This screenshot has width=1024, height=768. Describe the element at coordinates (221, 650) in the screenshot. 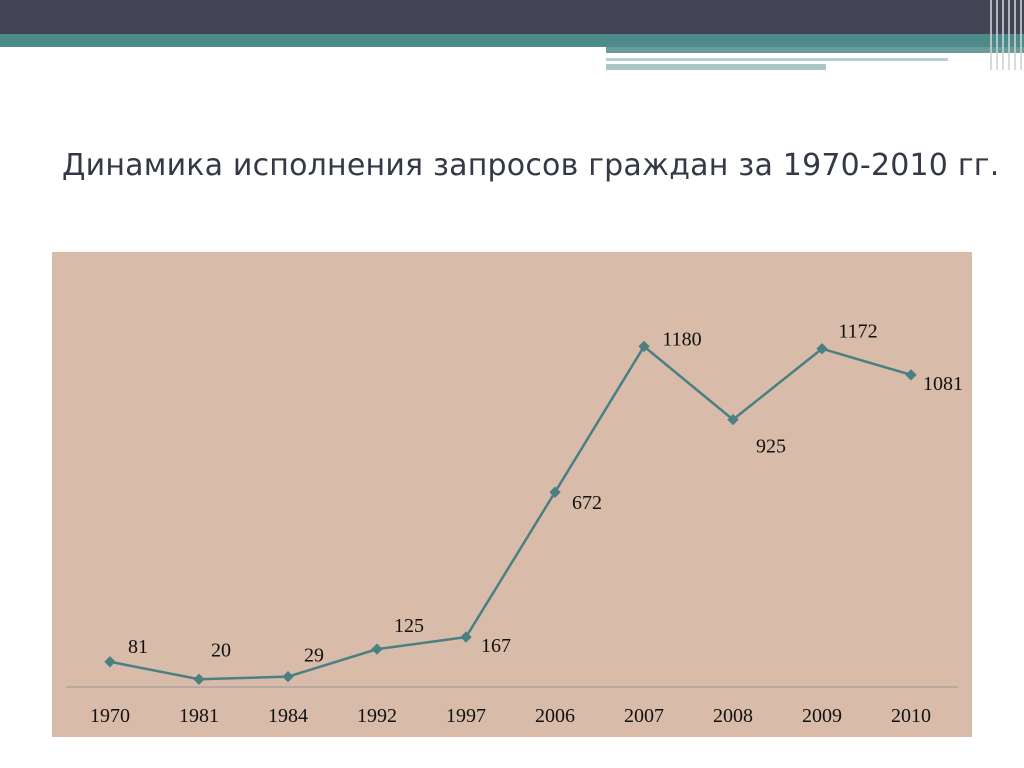

I see `data-label: 20` at that location.